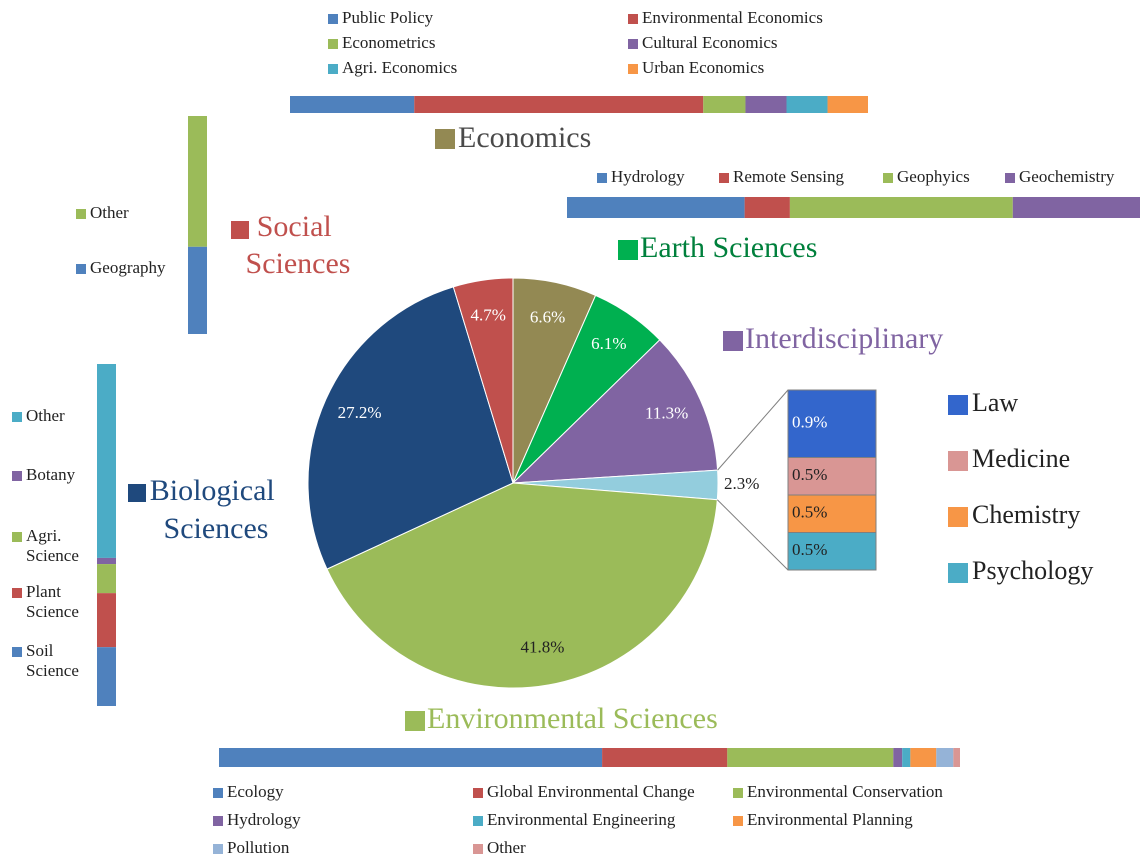 Image resolution: width=1140 pixels, height=858 pixels. I want to click on slice-label: 27.2%, so click(360, 412).